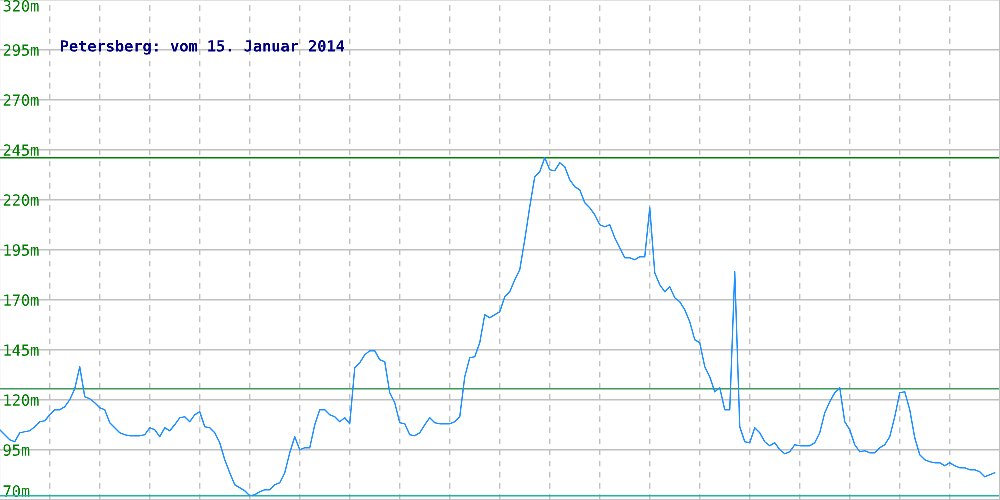  Describe the element at coordinates (21, 300) in the screenshot. I see `y-tick-label: 170m` at that location.